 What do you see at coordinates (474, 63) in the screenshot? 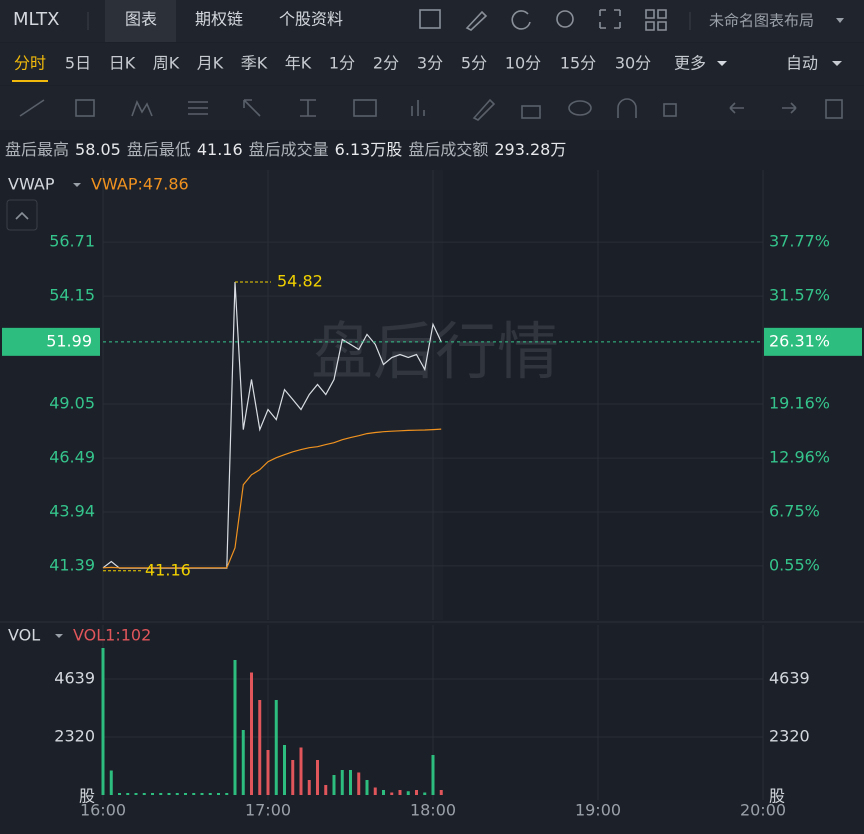
I see `timeframe: 5分` at bounding box center [474, 63].